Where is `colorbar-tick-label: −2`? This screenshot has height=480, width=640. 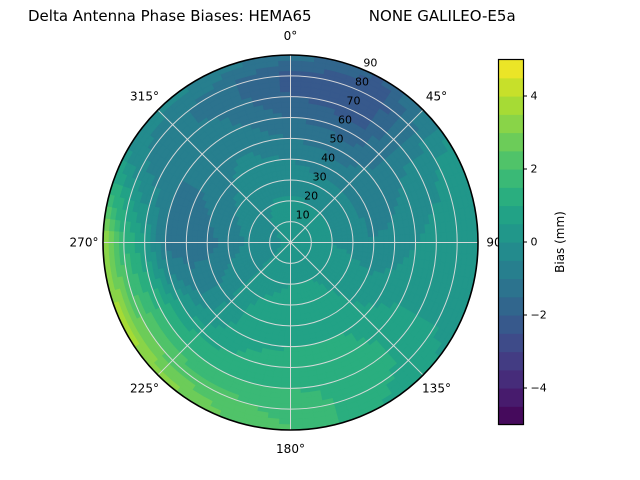 colorbar-tick-label: −2 is located at coordinates (539, 315).